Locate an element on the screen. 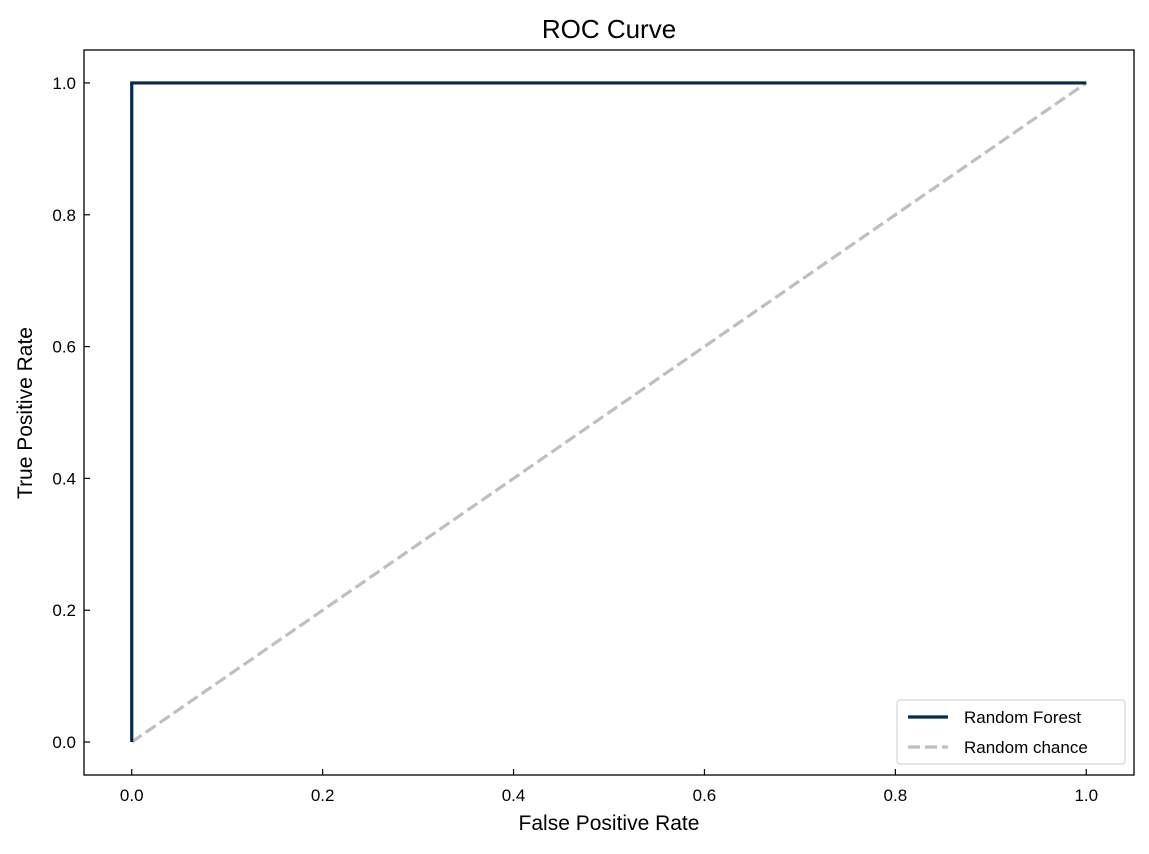 Image resolution: width=1149 pixels, height=854 pixels. x-tick-label: 0.0 is located at coordinates (132, 795).